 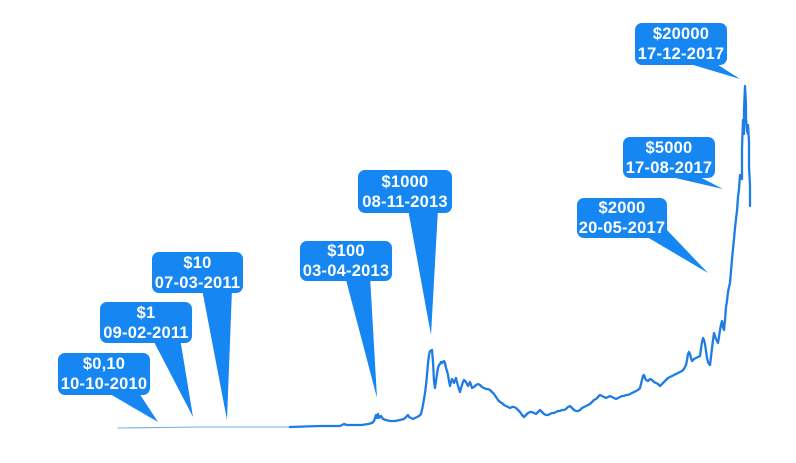 I want to click on callout-date: 03-04-2013, so click(x=346, y=271).